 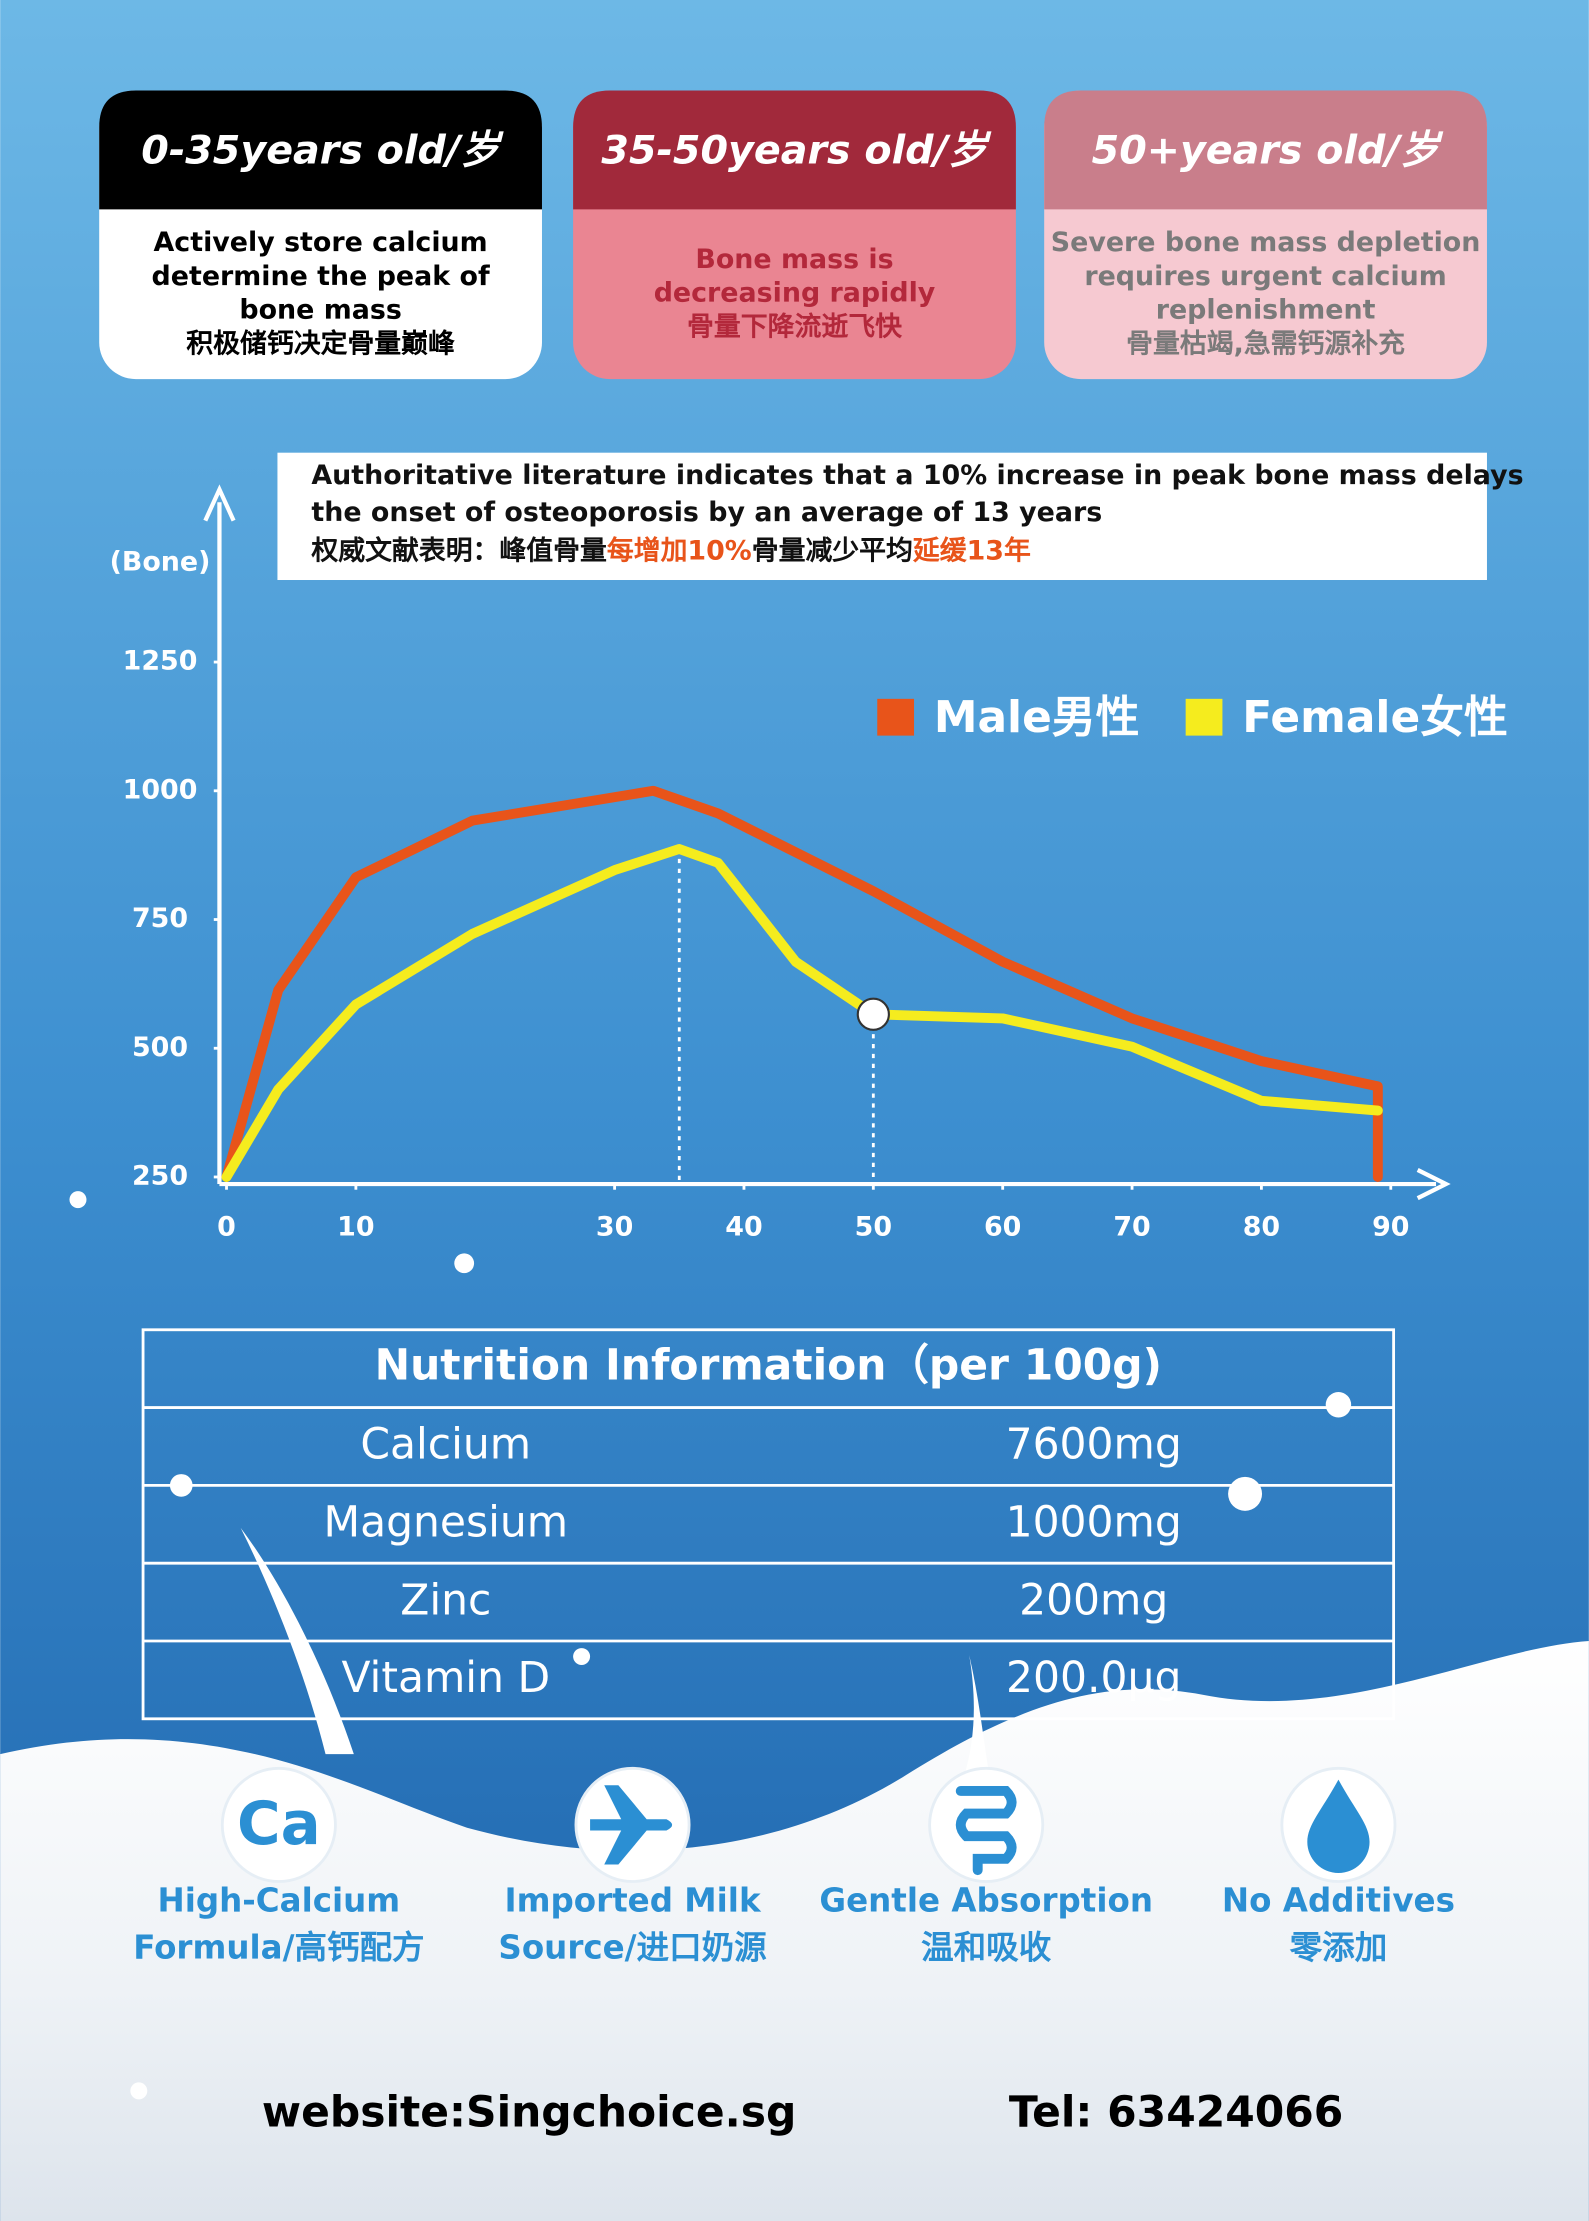 I want to click on card-title: 35-50years old/岁, so click(x=796, y=150).